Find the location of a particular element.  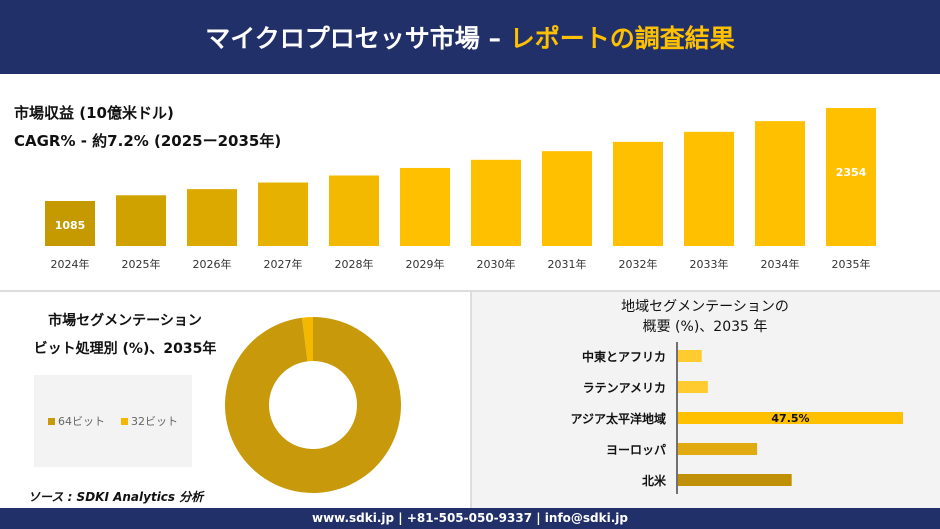

region-bar-アジア太平洋地域 is located at coordinates (790, 418).